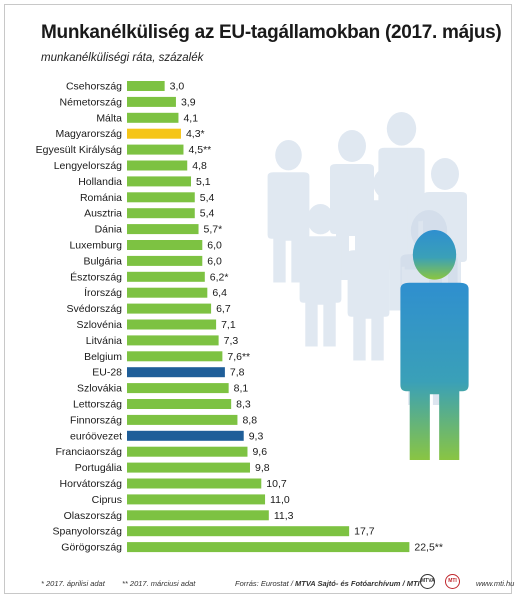  Describe the element at coordinates (241, 389) in the screenshot. I see `value-label: 8,1` at that location.